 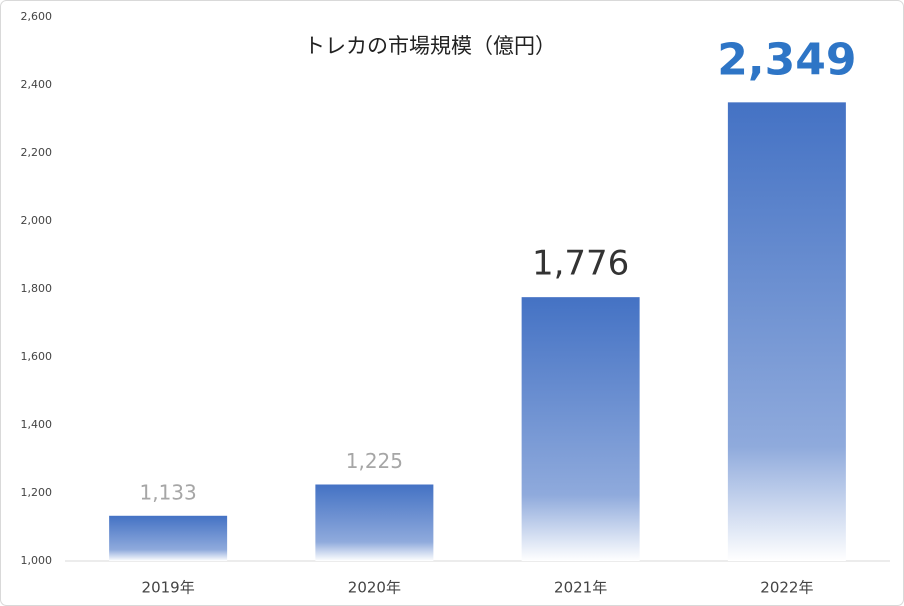 What do you see at coordinates (786, 588) in the screenshot?
I see `x-tick-label: 2022年` at bounding box center [786, 588].